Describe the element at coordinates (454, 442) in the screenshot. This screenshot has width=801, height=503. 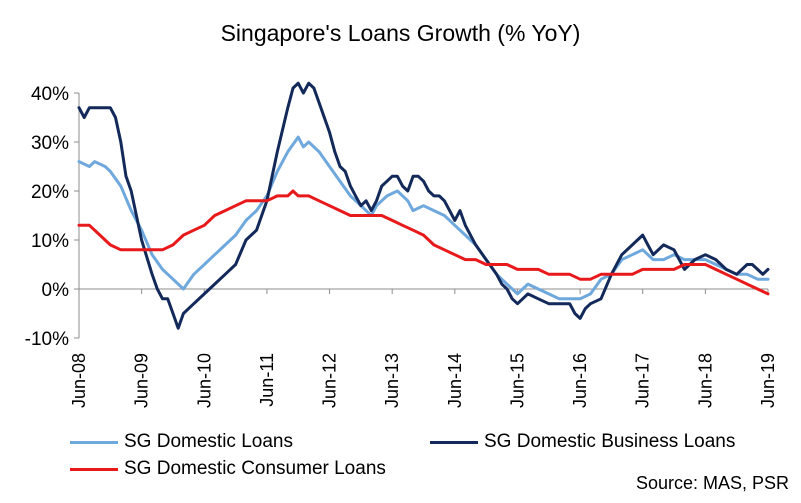
I see `legend-swatch-sg-domestic-business-loans` at that location.